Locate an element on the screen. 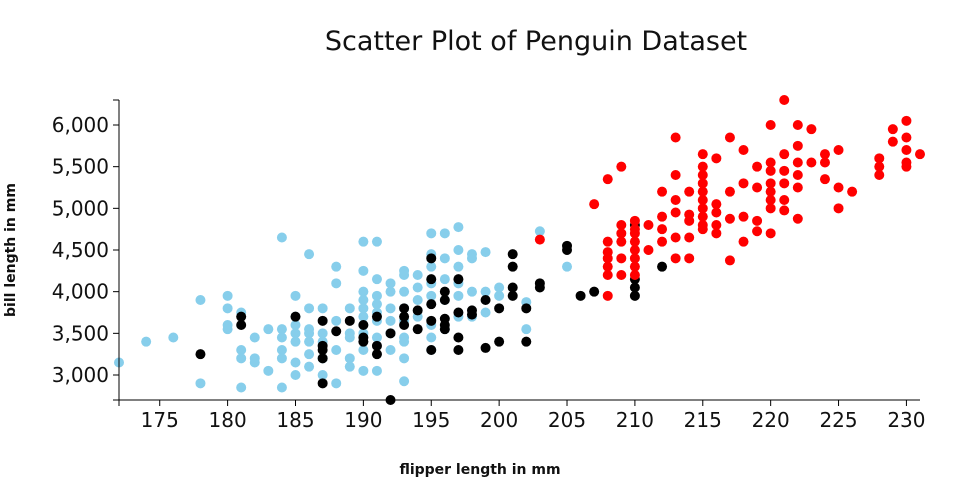 This screenshot has height=500, width=960. y-axis-label: bill length in mm is located at coordinates (11, 250).